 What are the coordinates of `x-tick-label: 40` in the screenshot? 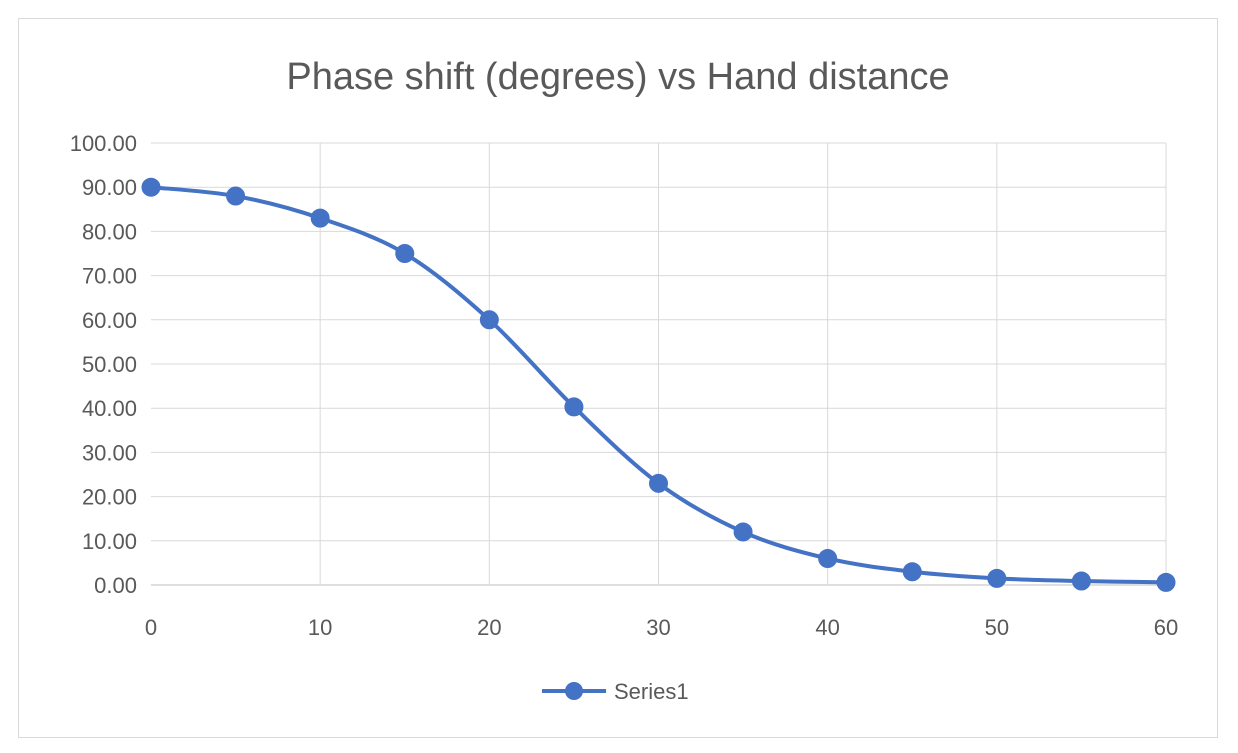 It's located at (827, 627).